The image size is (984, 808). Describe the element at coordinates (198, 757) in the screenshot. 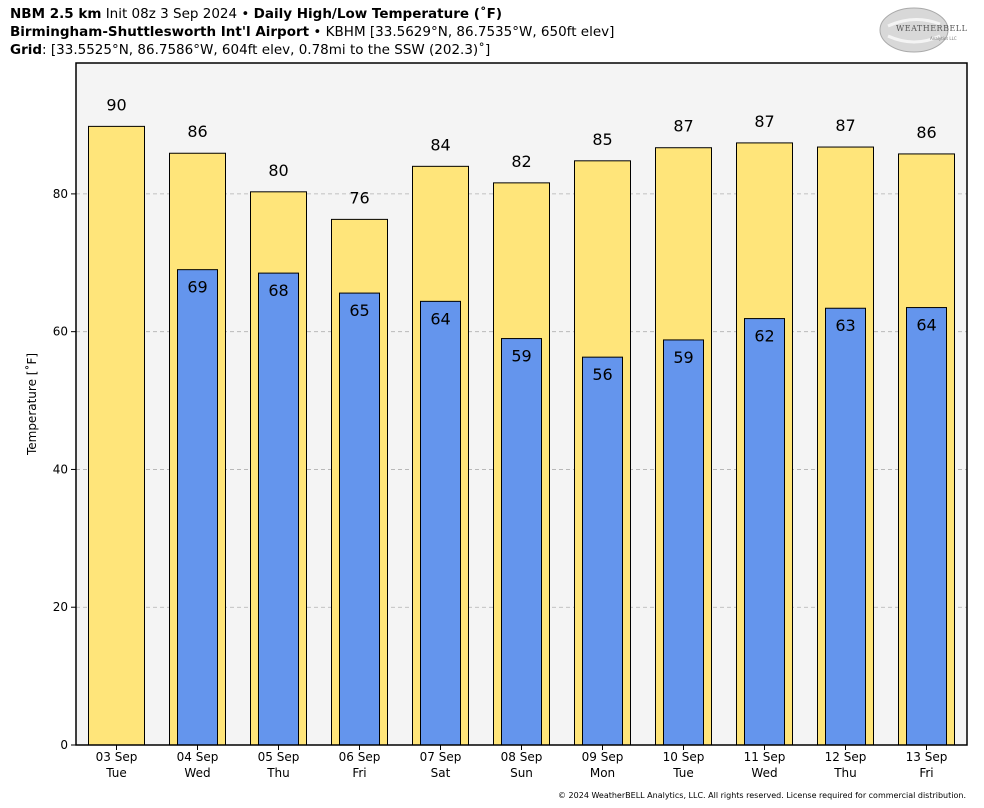

I see `x-tick-label-date: 04 Sep` at that location.